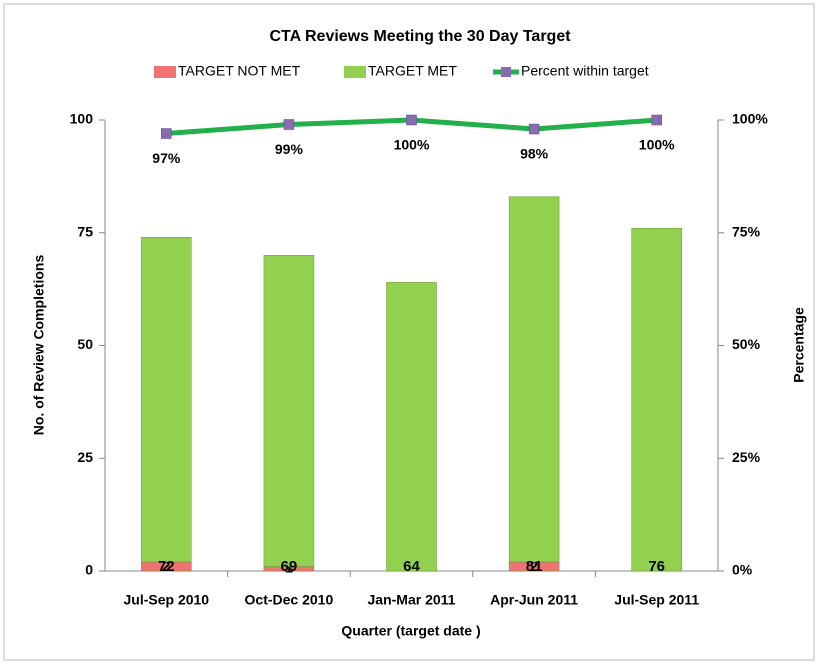  Describe the element at coordinates (746, 231) in the screenshot. I see `y2-tick-label: 75%` at that location.